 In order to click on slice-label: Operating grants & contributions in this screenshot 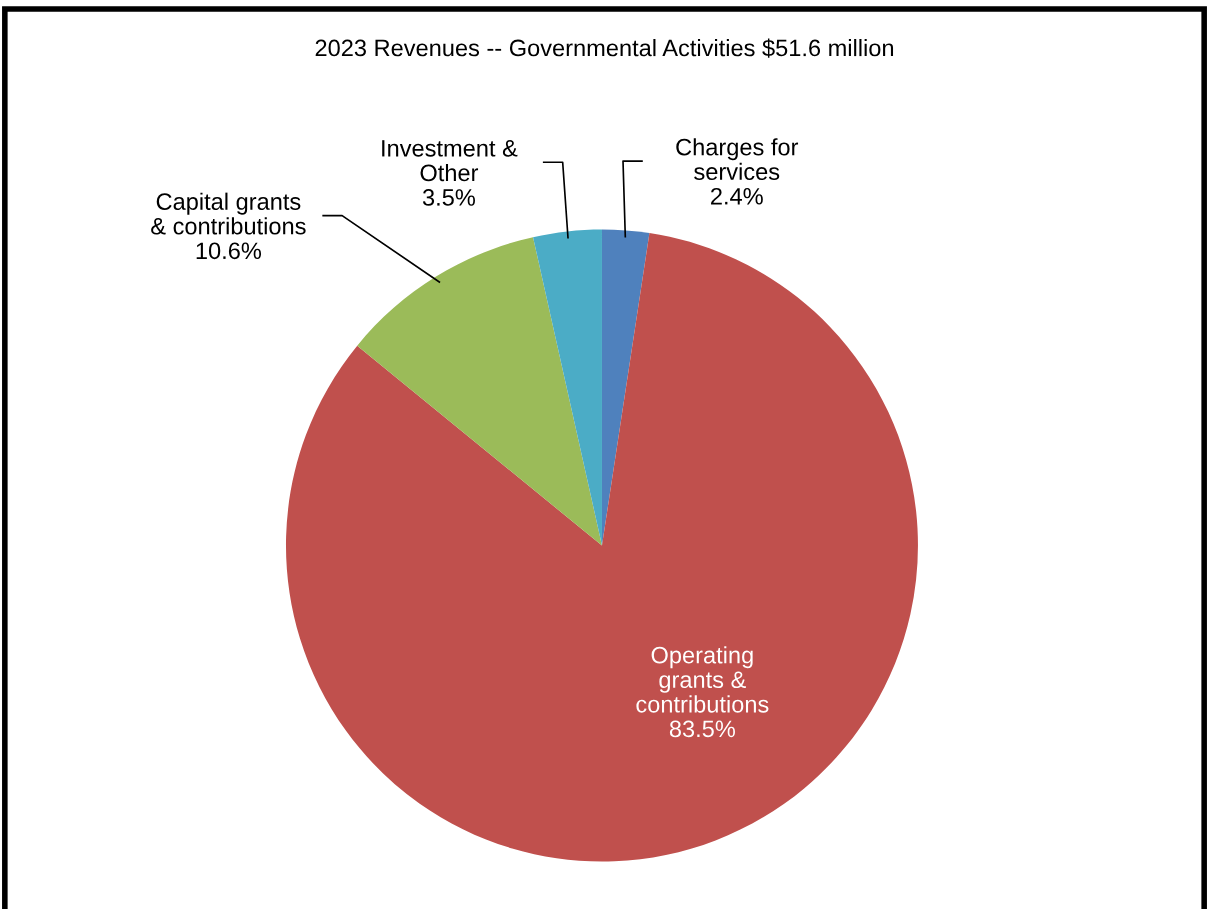, I will do `click(702, 679)`.